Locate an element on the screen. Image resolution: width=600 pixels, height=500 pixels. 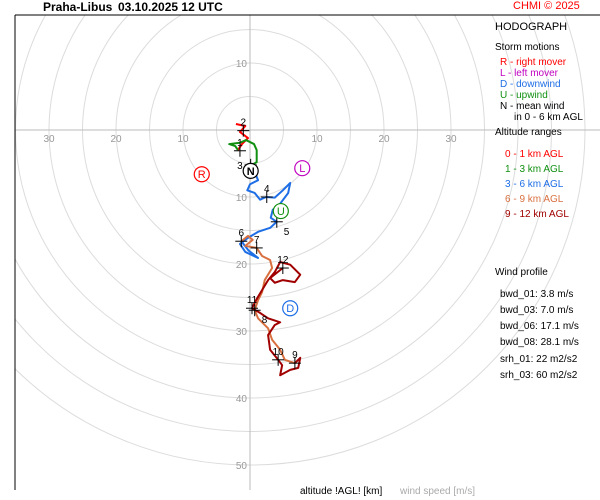
wind-profile-item: bwd_03: 7.0 m/s is located at coordinates (537, 310).